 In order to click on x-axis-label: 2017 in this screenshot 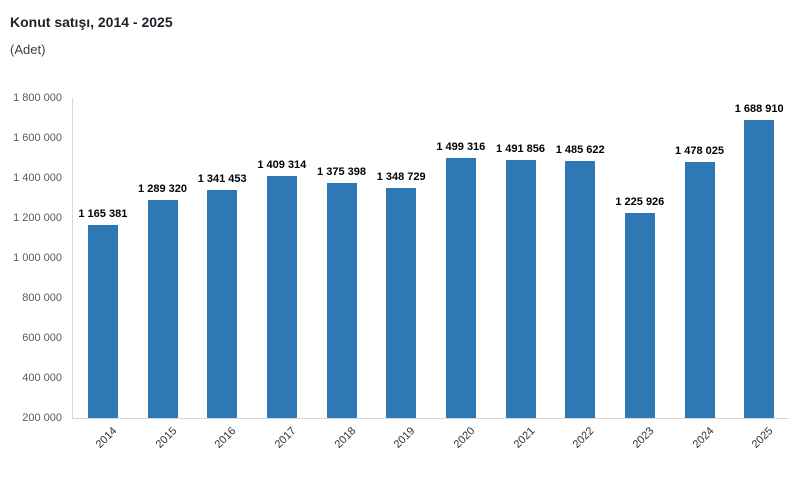, I will do `click(285, 438)`.